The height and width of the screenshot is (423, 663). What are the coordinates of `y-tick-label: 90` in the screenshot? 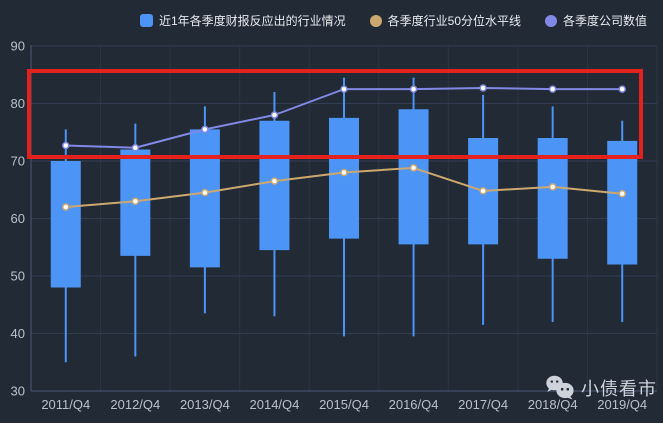 It's located at (18, 46).